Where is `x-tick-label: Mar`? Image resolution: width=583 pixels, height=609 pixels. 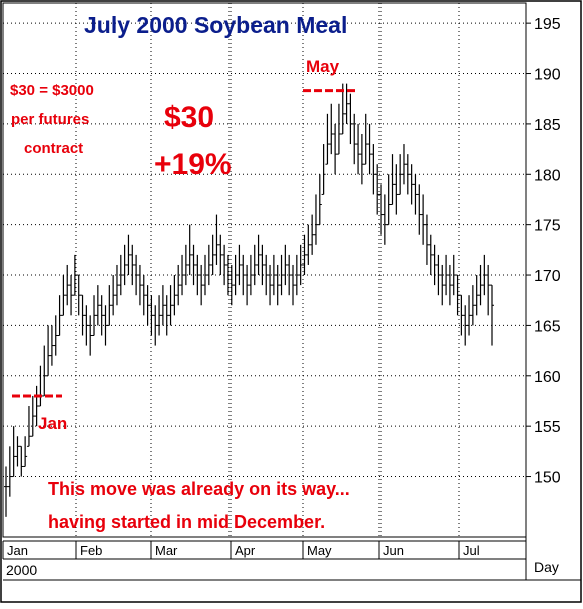
x-tick-label: Mar is located at coordinates (166, 550).